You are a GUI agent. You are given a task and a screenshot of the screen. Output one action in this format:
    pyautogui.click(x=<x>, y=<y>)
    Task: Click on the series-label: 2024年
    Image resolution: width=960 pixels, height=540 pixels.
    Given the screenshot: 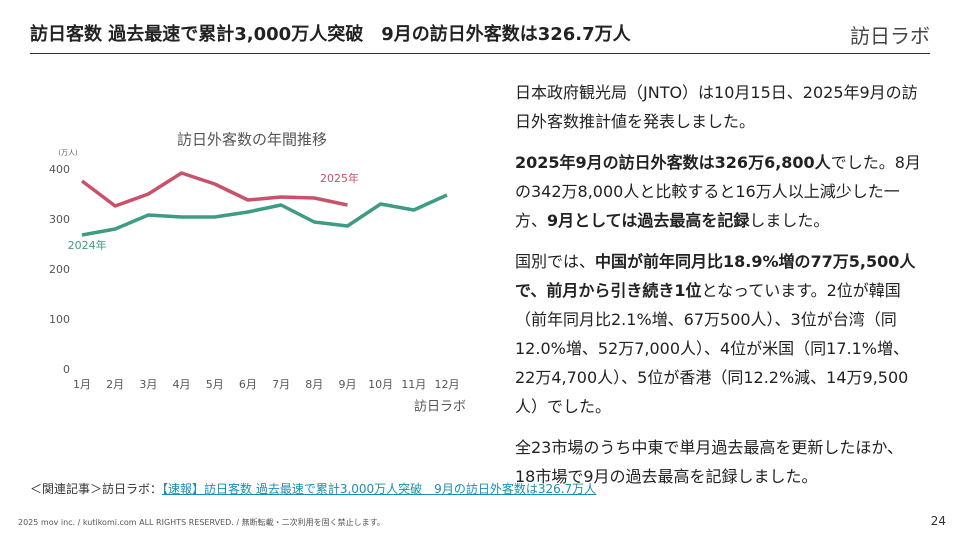 What is the action you would take?
    pyautogui.click(x=87, y=245)
    